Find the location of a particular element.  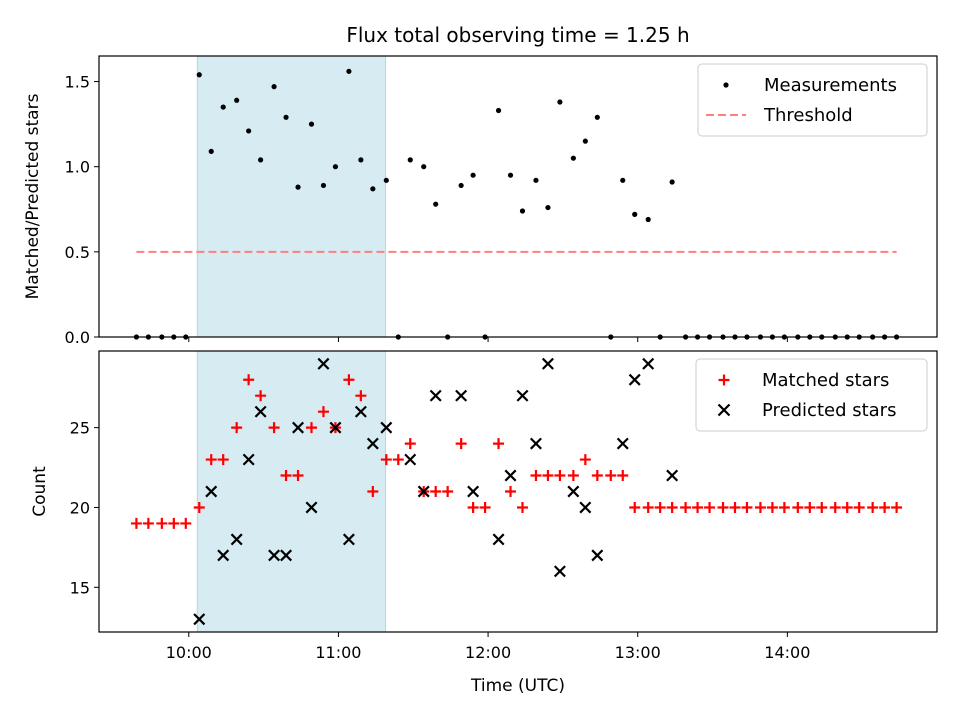

y-tick-label: 15 is located at coordinates (80, 587).